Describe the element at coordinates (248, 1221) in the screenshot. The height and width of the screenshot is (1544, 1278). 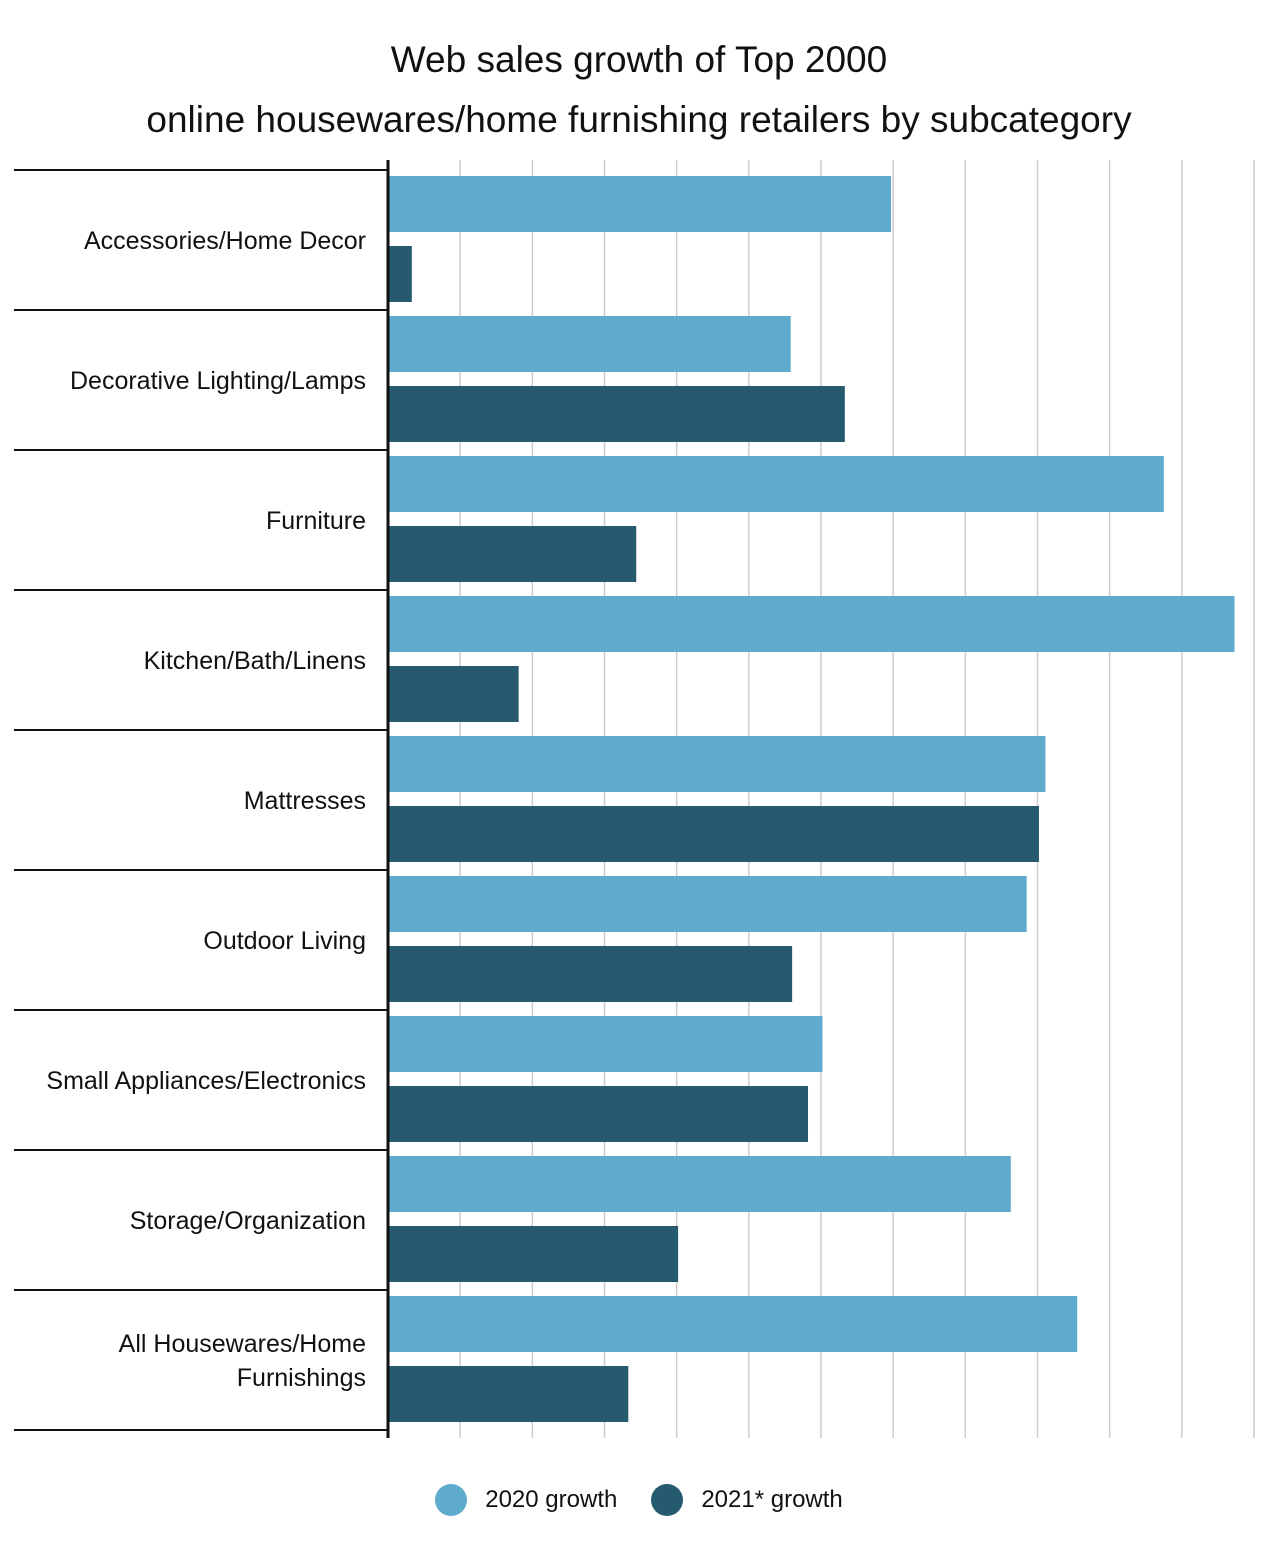
I see `category-label: Storage/Organization` at that location.